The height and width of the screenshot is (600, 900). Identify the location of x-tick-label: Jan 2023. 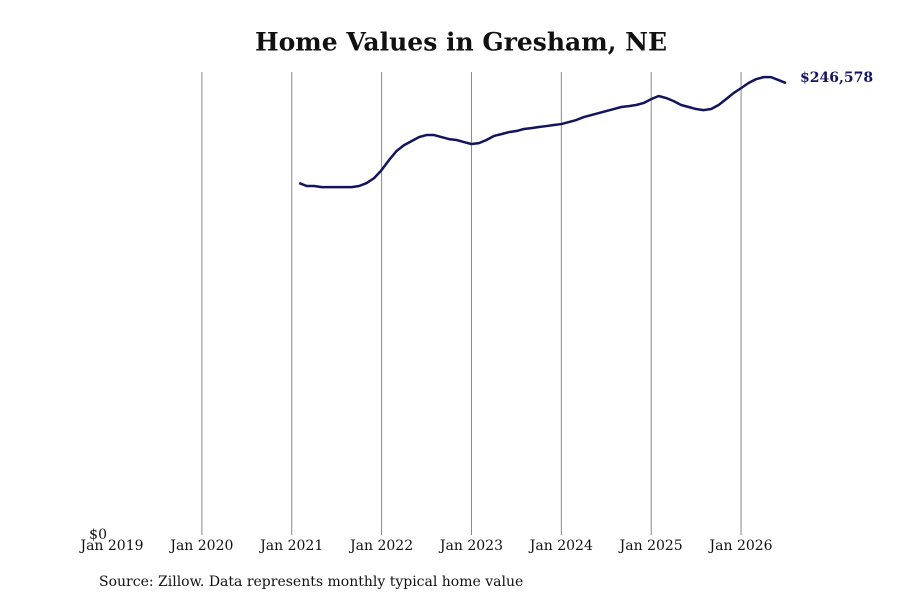
(470, 546).